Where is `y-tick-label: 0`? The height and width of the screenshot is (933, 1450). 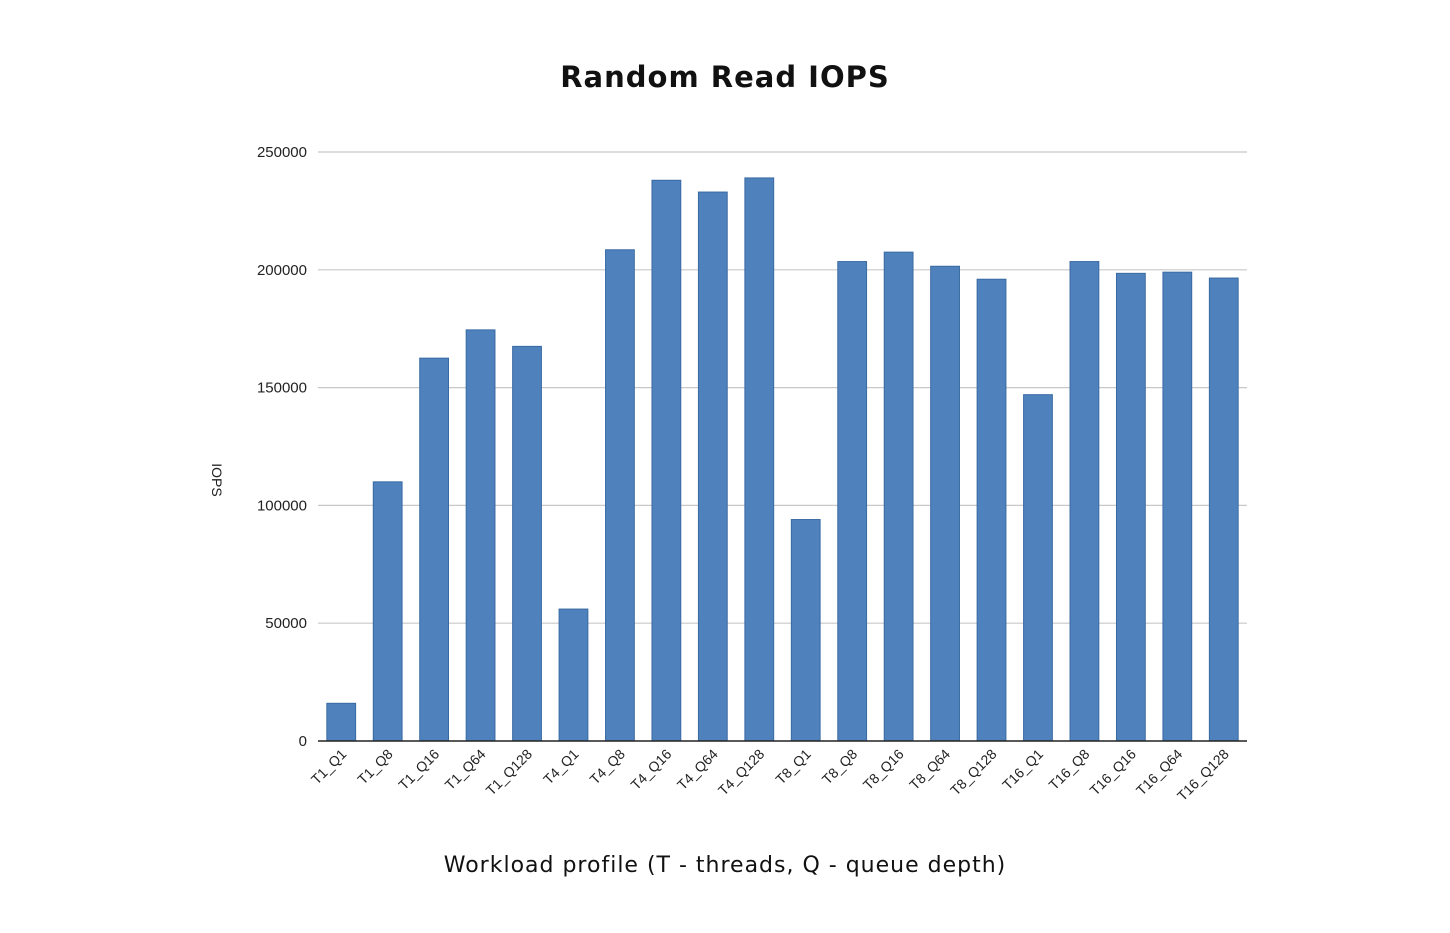 y-tick-label: 0 is located at coordinates (303, 741).